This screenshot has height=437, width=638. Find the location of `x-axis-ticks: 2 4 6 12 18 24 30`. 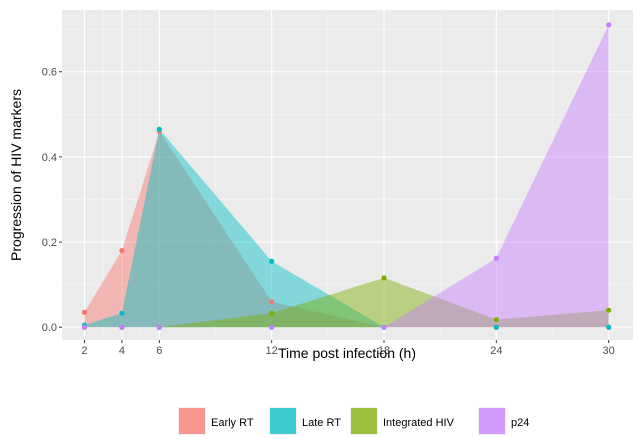

x-axis-ticks: 2 4 6 12 18 24 30 is located at coordinates (348, 348).